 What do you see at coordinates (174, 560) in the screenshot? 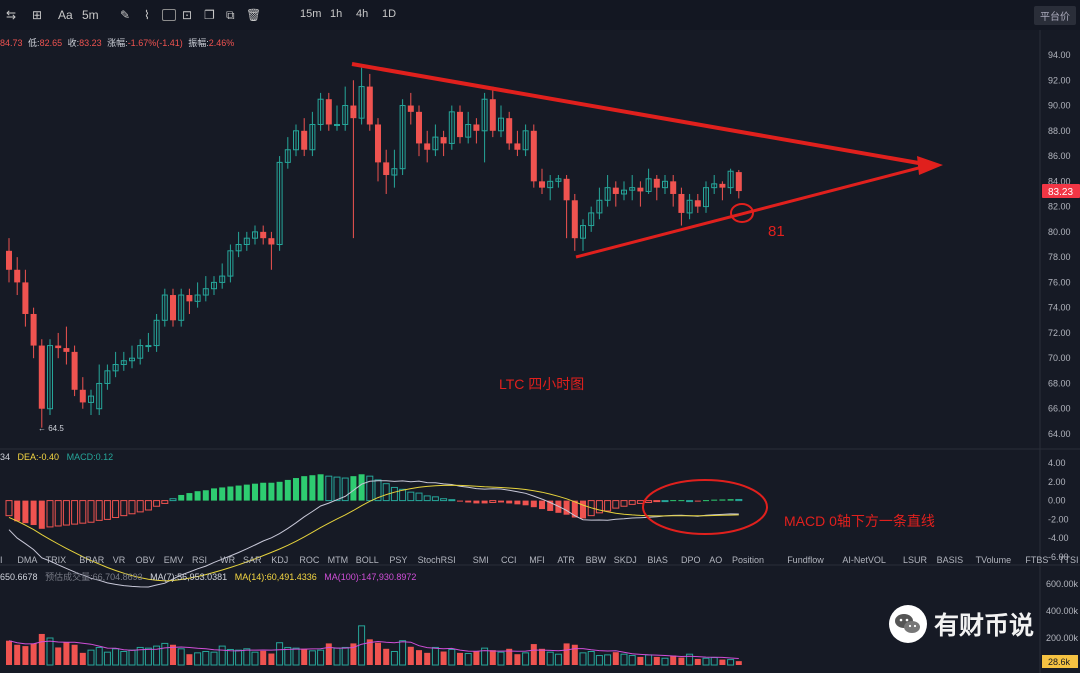
I see `indicator-tab: EMV` at bounding box center [174, 560].